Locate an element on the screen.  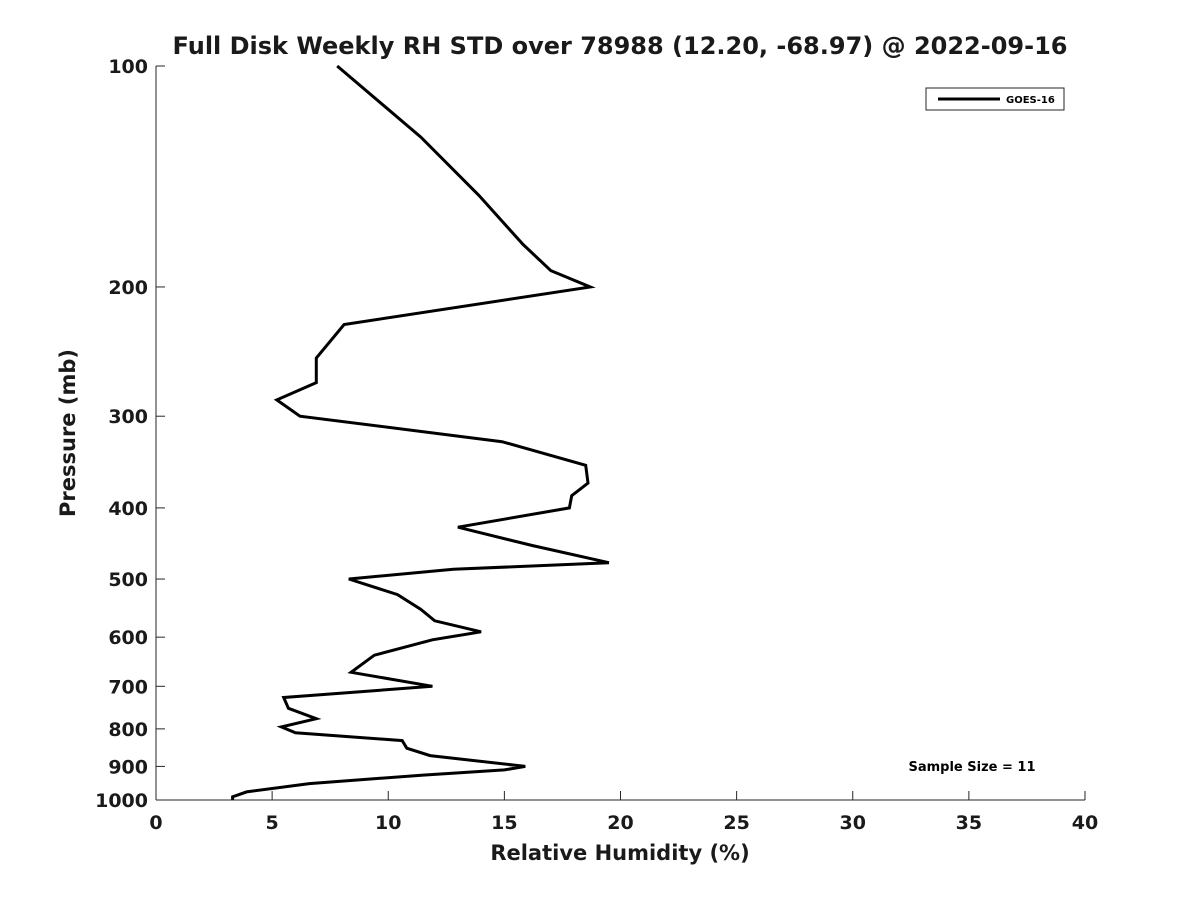
y-tick-label: 300 is located at coordinates (128, 417).